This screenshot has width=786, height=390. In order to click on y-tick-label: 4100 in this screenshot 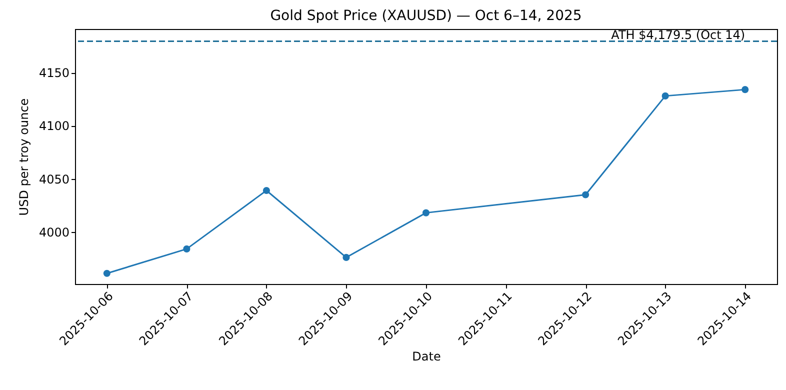, I will do `click(54, 126)`.